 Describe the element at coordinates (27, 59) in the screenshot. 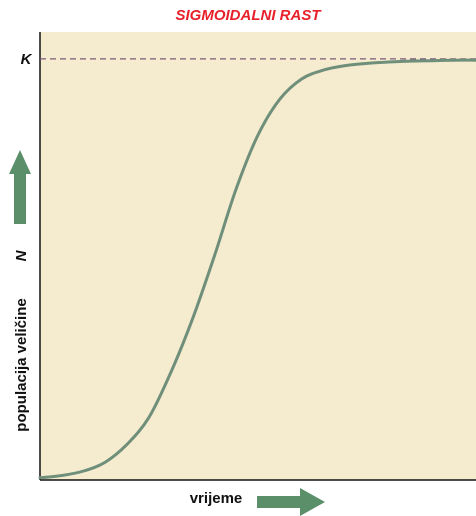

I see `carrying-capacity-label: K` at that location.